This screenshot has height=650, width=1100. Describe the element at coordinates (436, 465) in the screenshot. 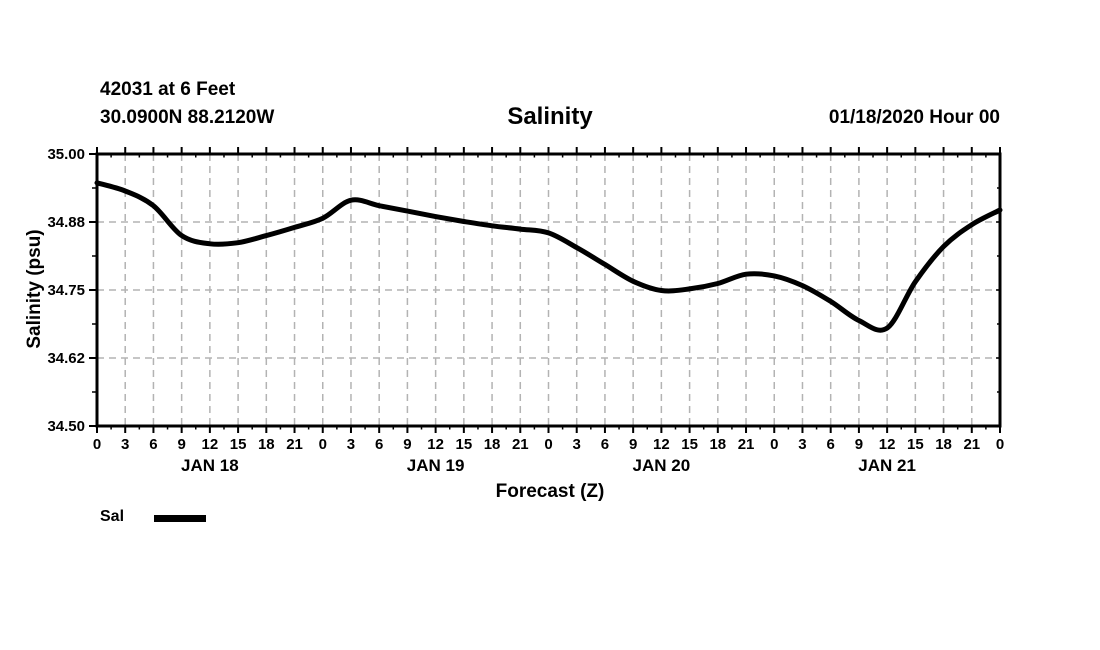

I see `day-label: JAN 19` at that location.